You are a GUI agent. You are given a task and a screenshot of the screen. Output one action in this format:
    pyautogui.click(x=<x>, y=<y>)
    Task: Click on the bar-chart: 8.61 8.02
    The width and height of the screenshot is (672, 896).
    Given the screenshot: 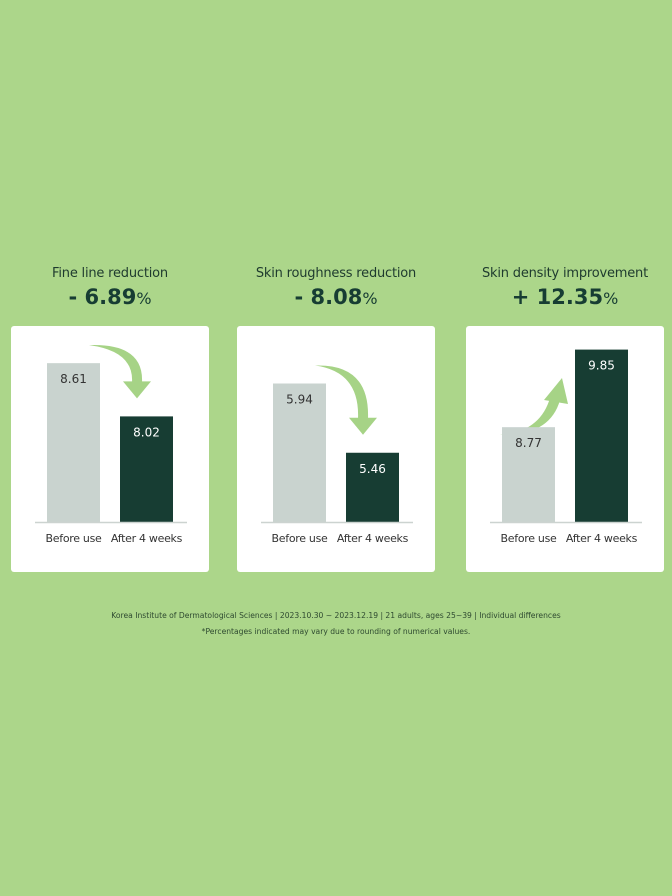 What is the action you would take?
    pyautogui.click(x=111, y=434)
    